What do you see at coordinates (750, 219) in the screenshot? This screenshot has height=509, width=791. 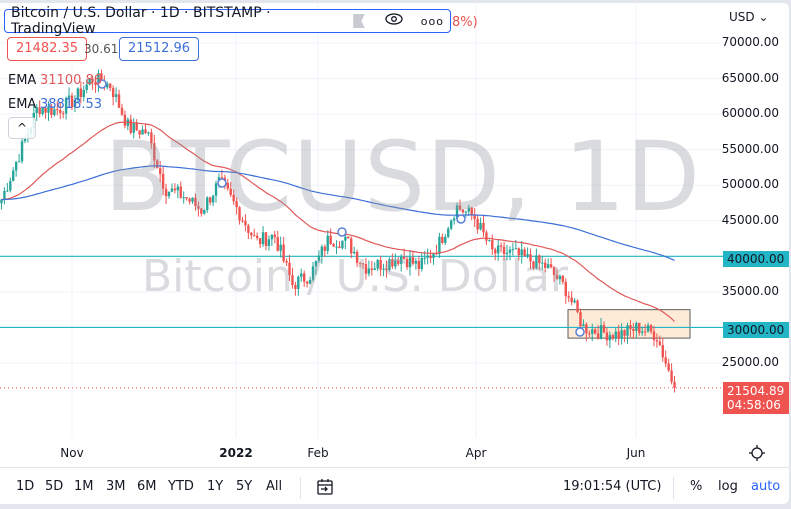 I see `price-tick: 45000.00` at bounding box center [750, 219].